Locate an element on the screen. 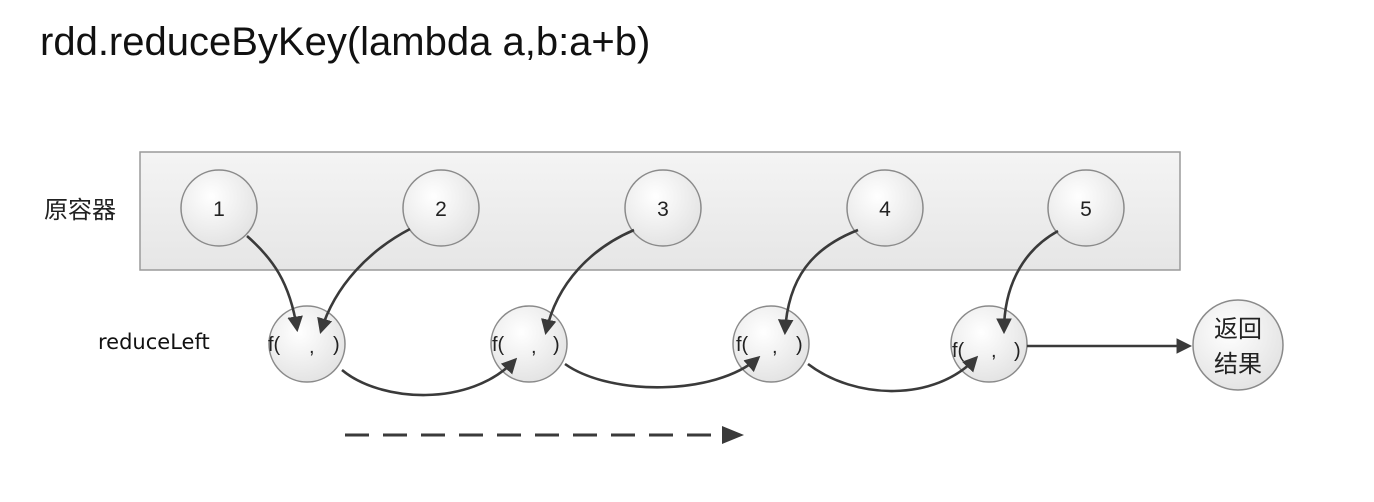  element-node: 3 is located at coordinates (663, 208).